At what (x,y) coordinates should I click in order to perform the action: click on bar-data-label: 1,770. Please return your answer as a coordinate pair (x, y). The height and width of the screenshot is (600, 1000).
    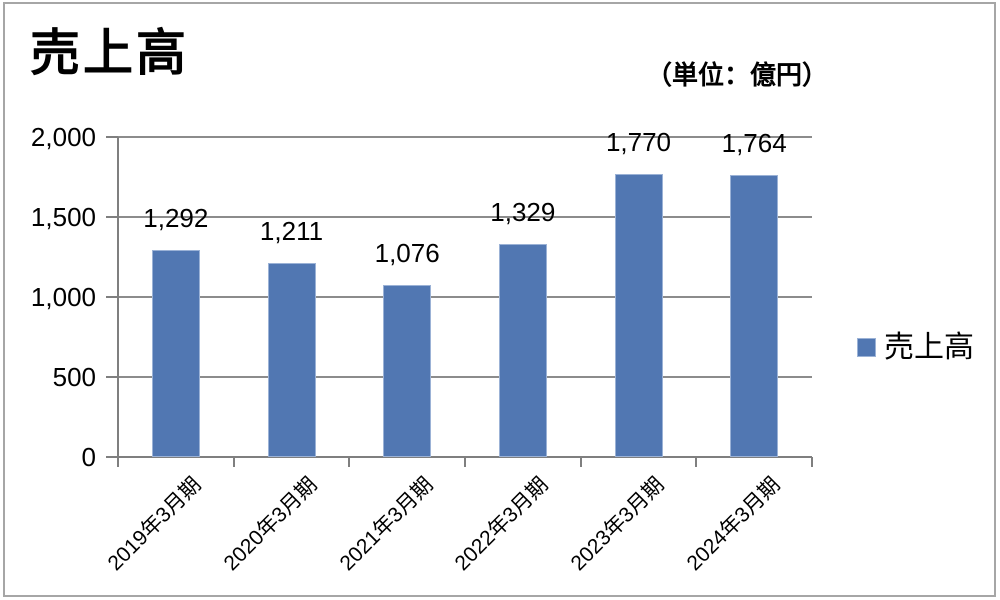
    Looking at the image, I should click on (638, 141).